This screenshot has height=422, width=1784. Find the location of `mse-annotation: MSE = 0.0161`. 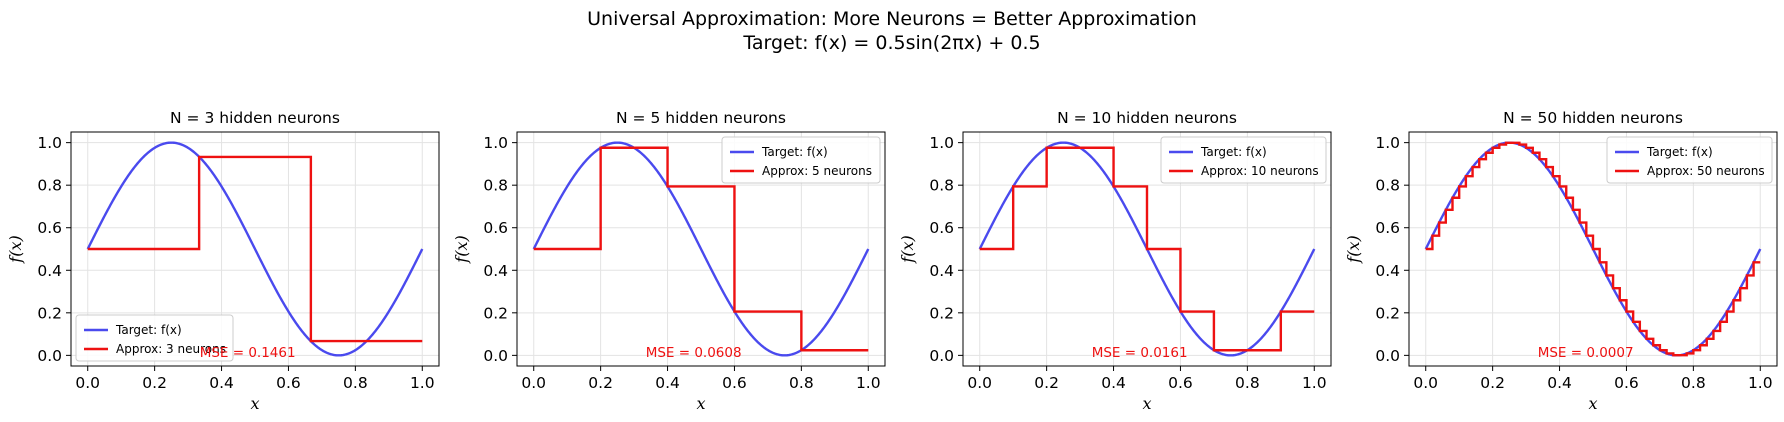

mse-annotation: MSE = 0.0161 is located at coordinates (1140, 353).